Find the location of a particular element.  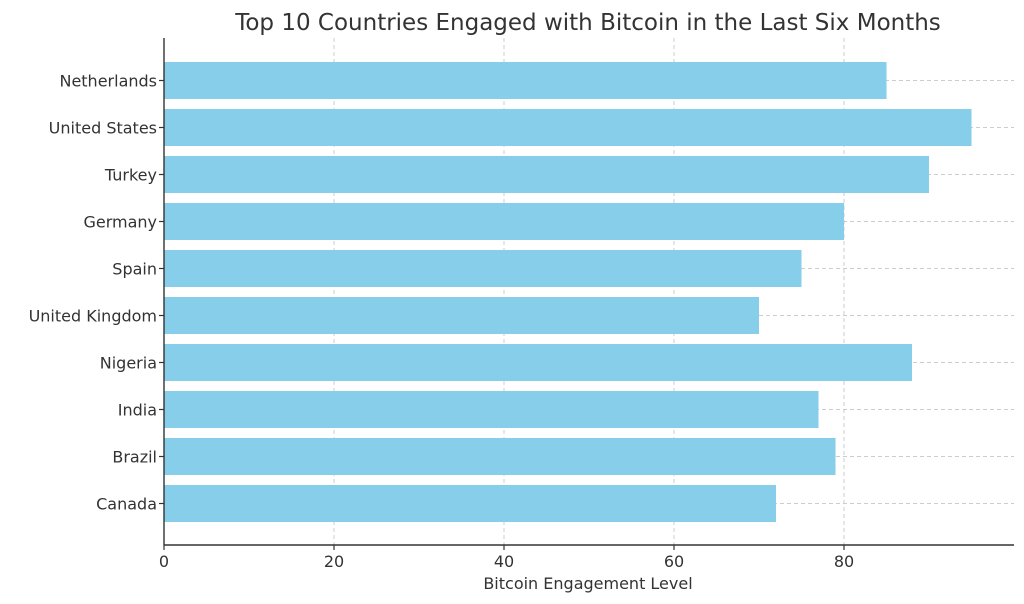

bar-canada is located at coordinates (470, 503).